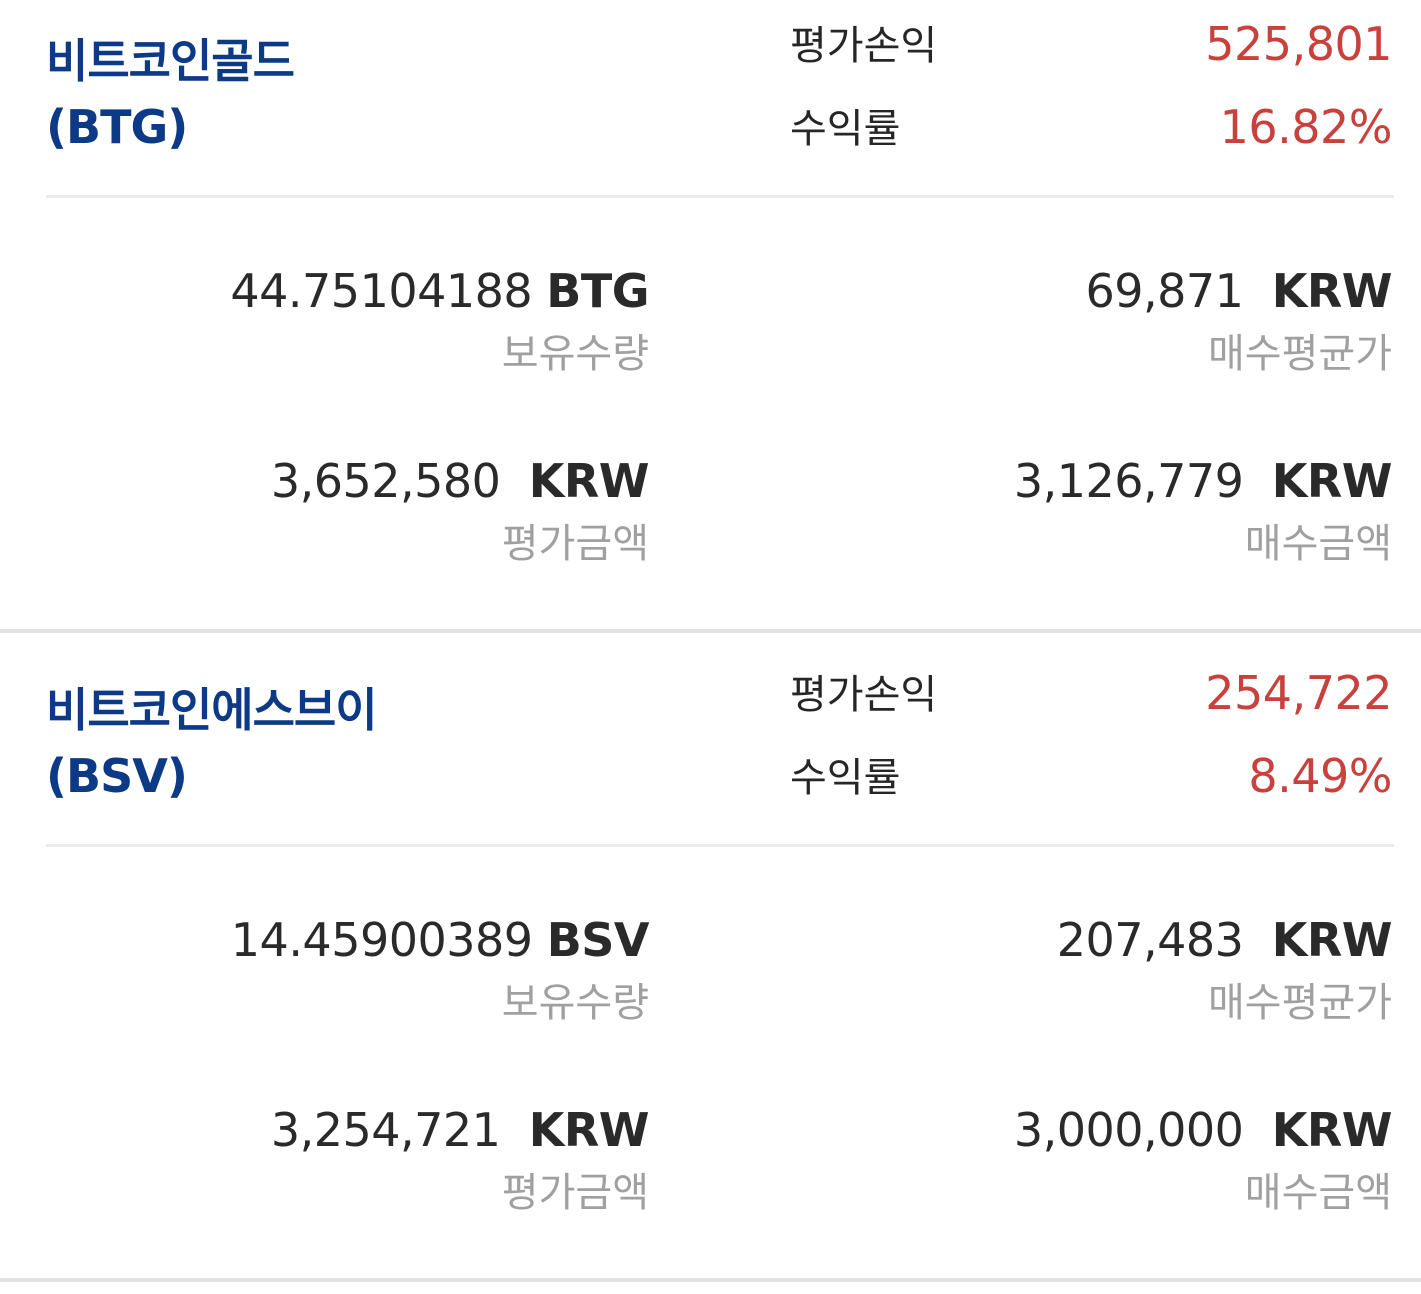  Describe the element at coordinates (440, 970) in the screenshot. I see `holding-quantity: 14.45900389 BSV 보유수량` at that location.